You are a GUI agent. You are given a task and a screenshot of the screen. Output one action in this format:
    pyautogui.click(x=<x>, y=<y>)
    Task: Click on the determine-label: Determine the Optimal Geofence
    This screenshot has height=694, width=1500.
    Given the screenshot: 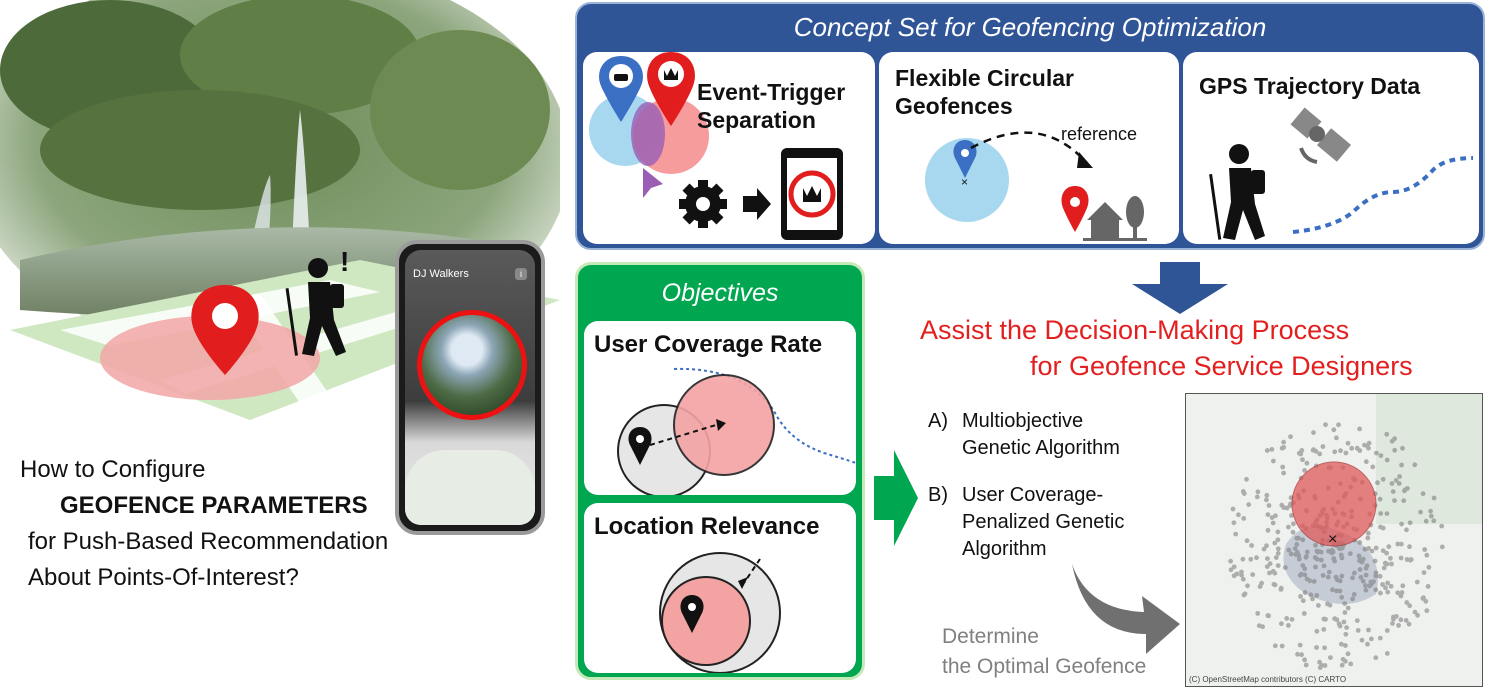 What is the action you would take?
    pyautogui.click(x=1044, y=651)
    